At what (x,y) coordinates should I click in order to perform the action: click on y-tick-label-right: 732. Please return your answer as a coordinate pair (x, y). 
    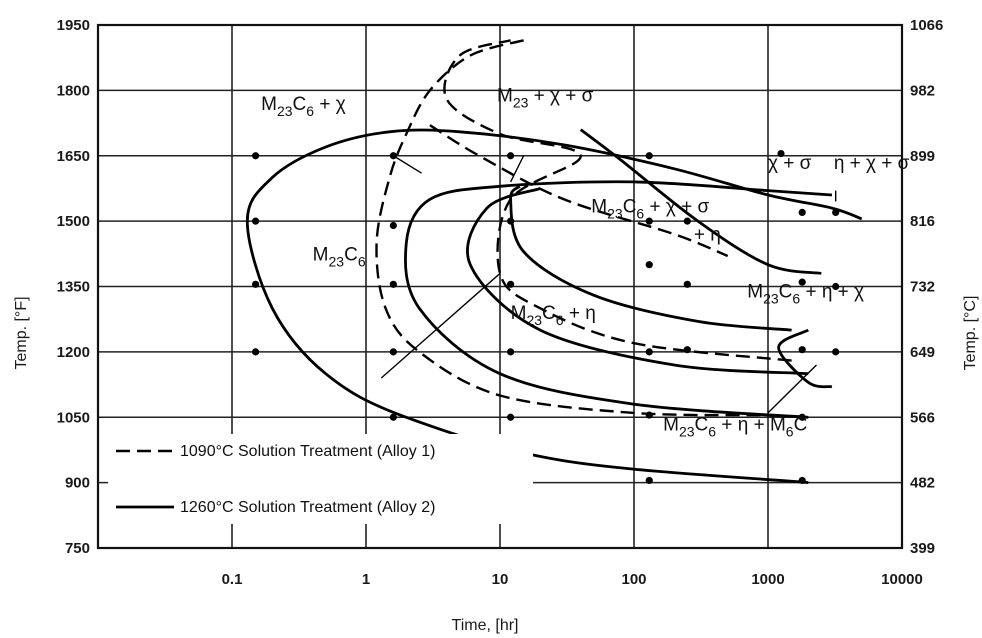
    Looking at the image, I should click on (922, 287).